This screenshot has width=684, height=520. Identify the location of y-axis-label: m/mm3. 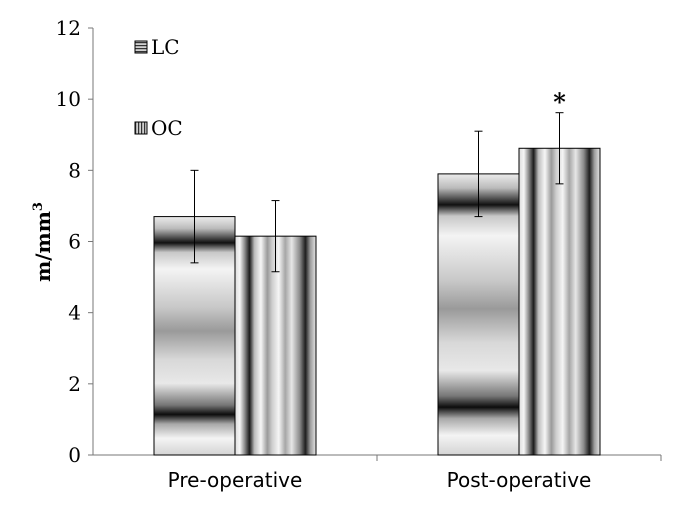
(43, 242).